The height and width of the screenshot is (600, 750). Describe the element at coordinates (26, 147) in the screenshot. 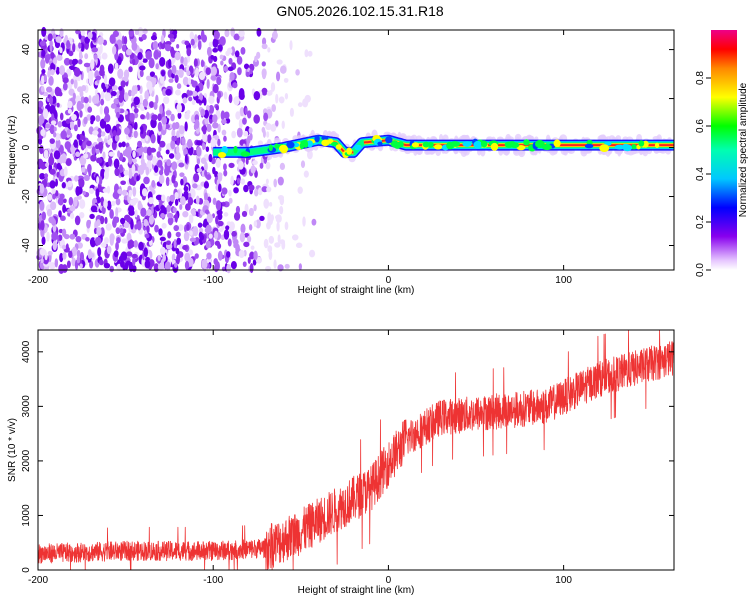

I see `spectrogram-y-tick-label: 0` at that location.